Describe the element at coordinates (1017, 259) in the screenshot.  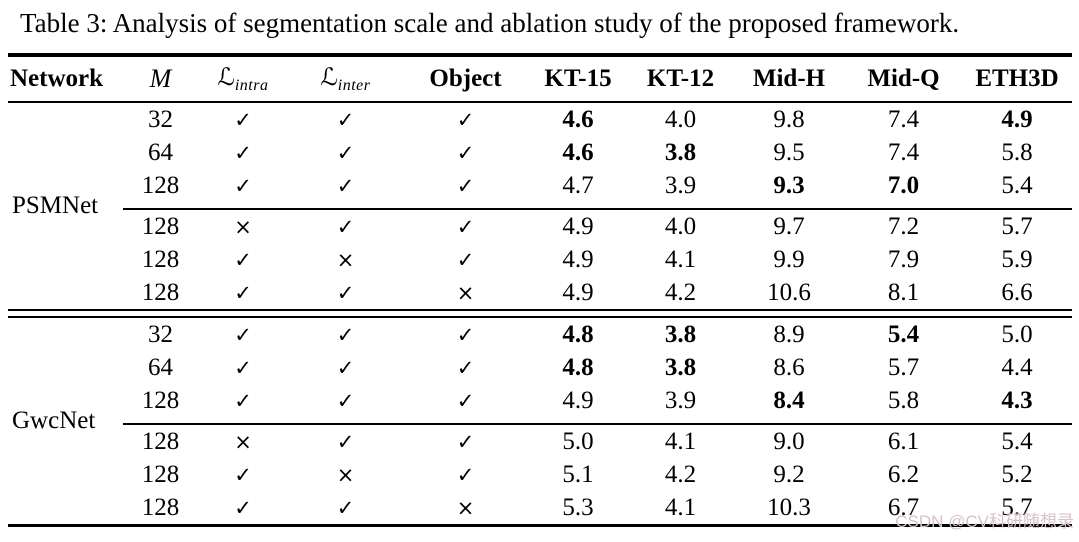
I see `cell-eth3d: 5.9` at that location.